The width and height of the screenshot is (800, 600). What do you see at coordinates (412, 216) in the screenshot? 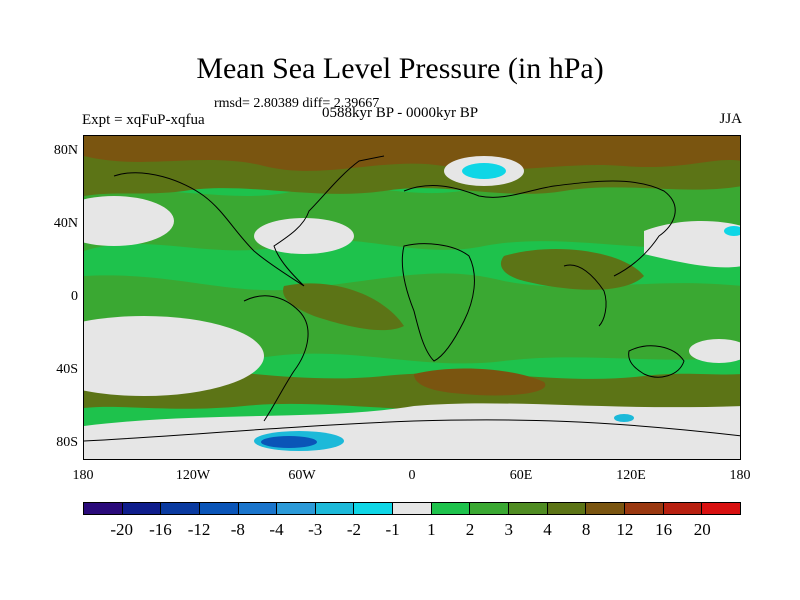
I see `field-band-north` at bounding box center [412, 216].